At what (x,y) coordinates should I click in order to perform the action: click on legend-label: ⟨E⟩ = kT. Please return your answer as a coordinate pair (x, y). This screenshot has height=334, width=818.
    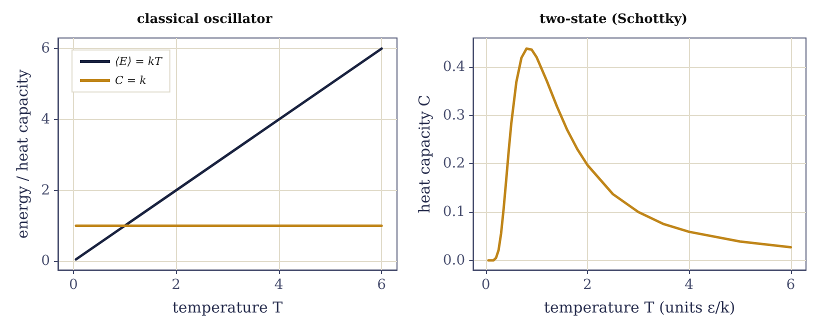
    Looking at the image, I should click on (139, 61).